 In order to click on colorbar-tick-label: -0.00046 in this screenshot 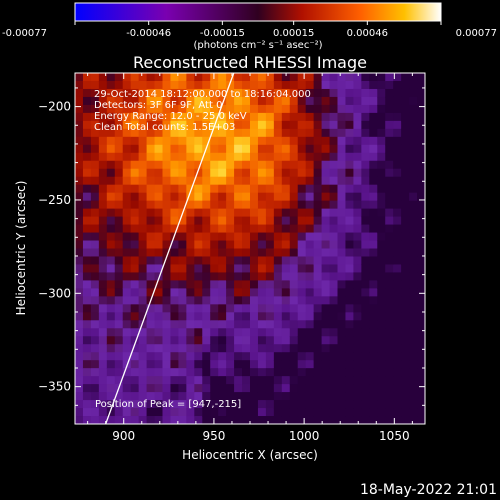, I will do `click(148, 33)`.